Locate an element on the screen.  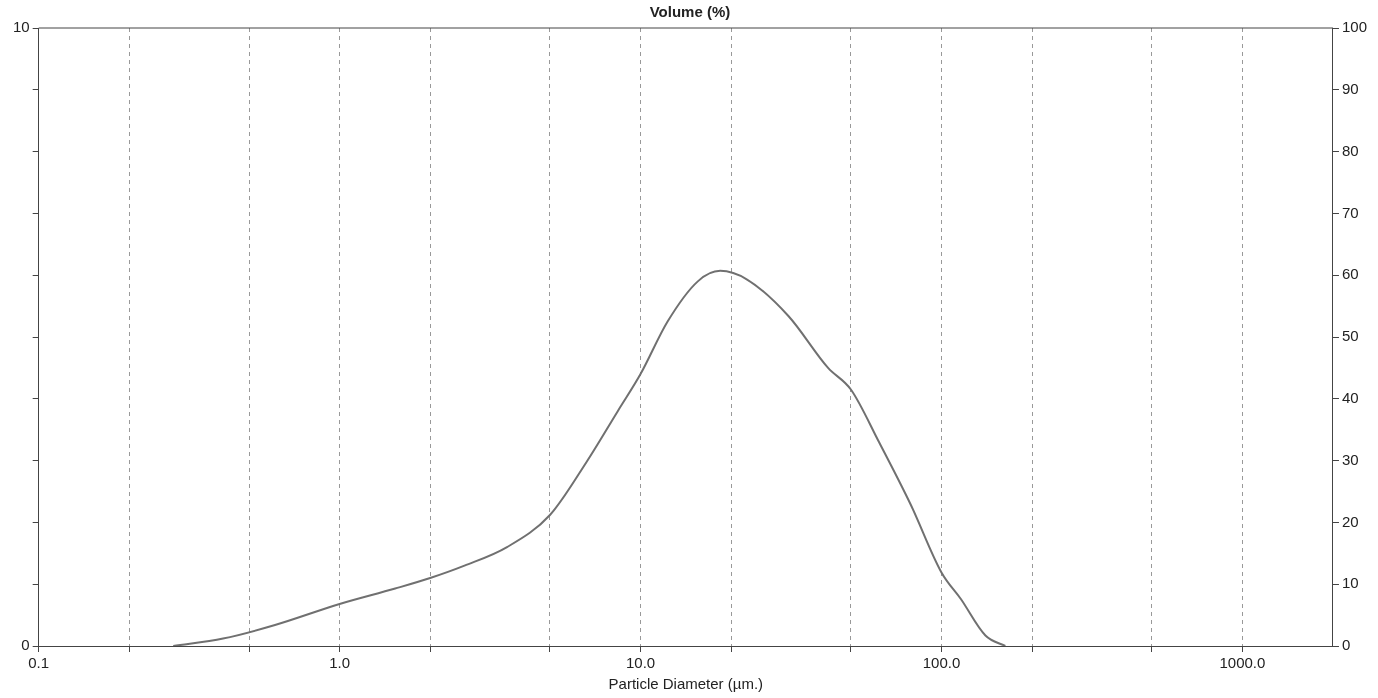
y2-tick-label: 20 is located at coordinates (1350, 521).